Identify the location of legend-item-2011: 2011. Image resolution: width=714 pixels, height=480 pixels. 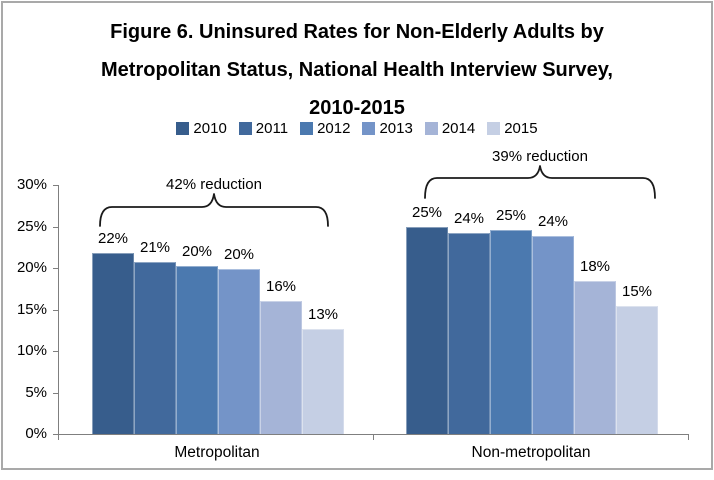
(263, 128).